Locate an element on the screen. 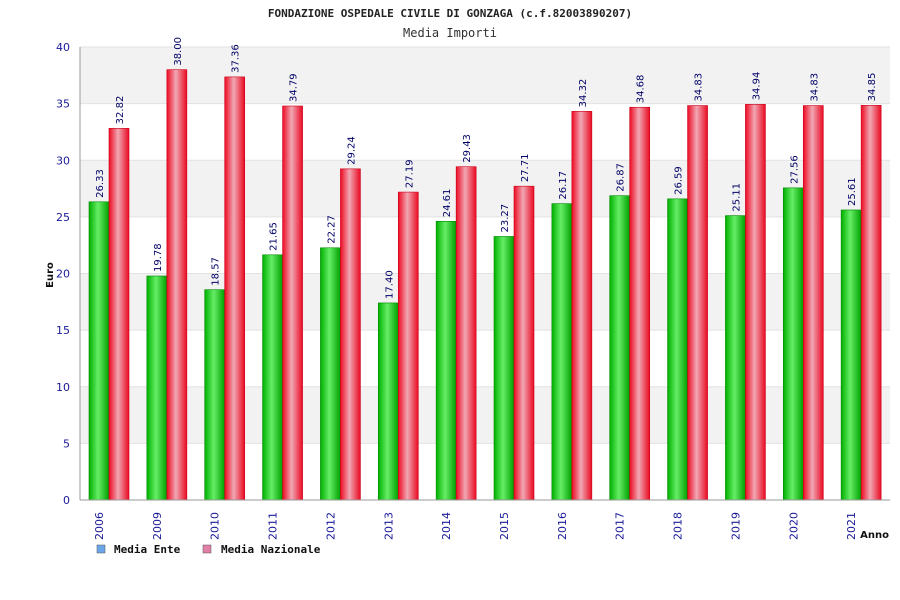  bar-value-label: 34.32 is located at coordinates (583, 93).